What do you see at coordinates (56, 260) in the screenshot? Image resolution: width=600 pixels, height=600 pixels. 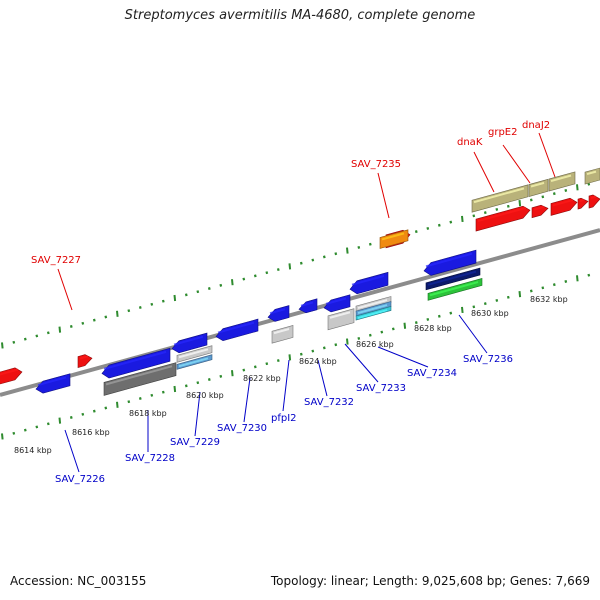 I see `gene-label: SAV_7227` at bounding box center [56, 260].